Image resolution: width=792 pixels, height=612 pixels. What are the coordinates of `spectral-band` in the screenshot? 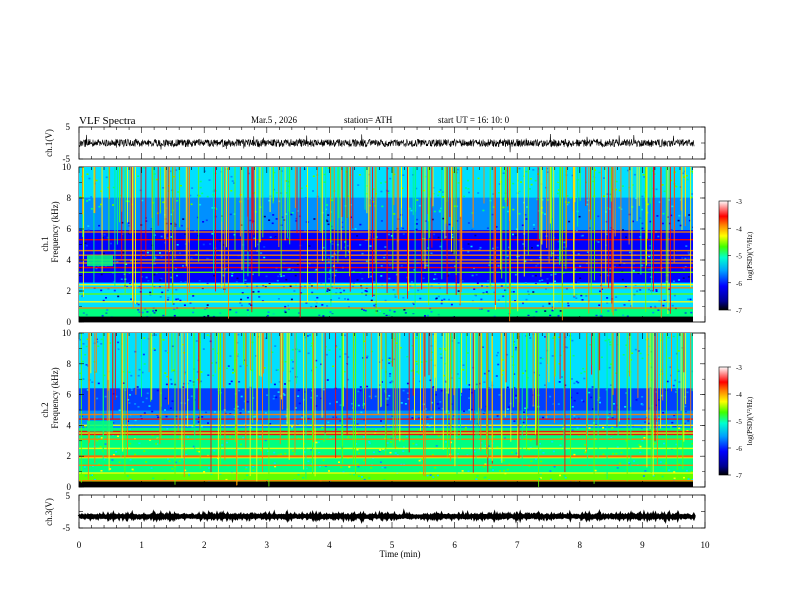 It's located at (386, 294).